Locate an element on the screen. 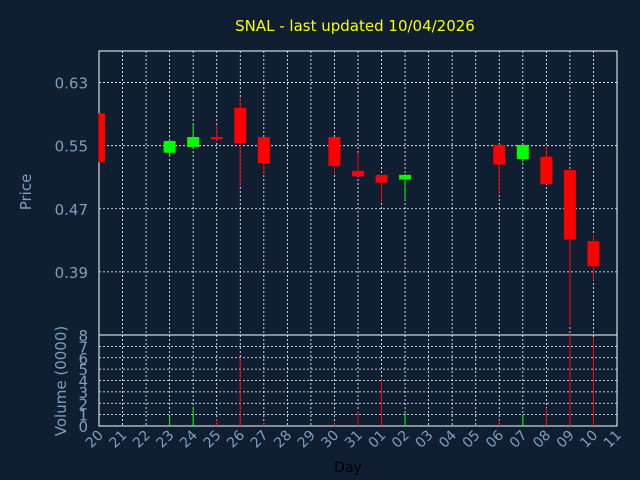 Image resolution: width=640 pixels, height=480 pixels. chart-title: SNAL - last updated 10/04/2026 is located at coordinates (355, 26).